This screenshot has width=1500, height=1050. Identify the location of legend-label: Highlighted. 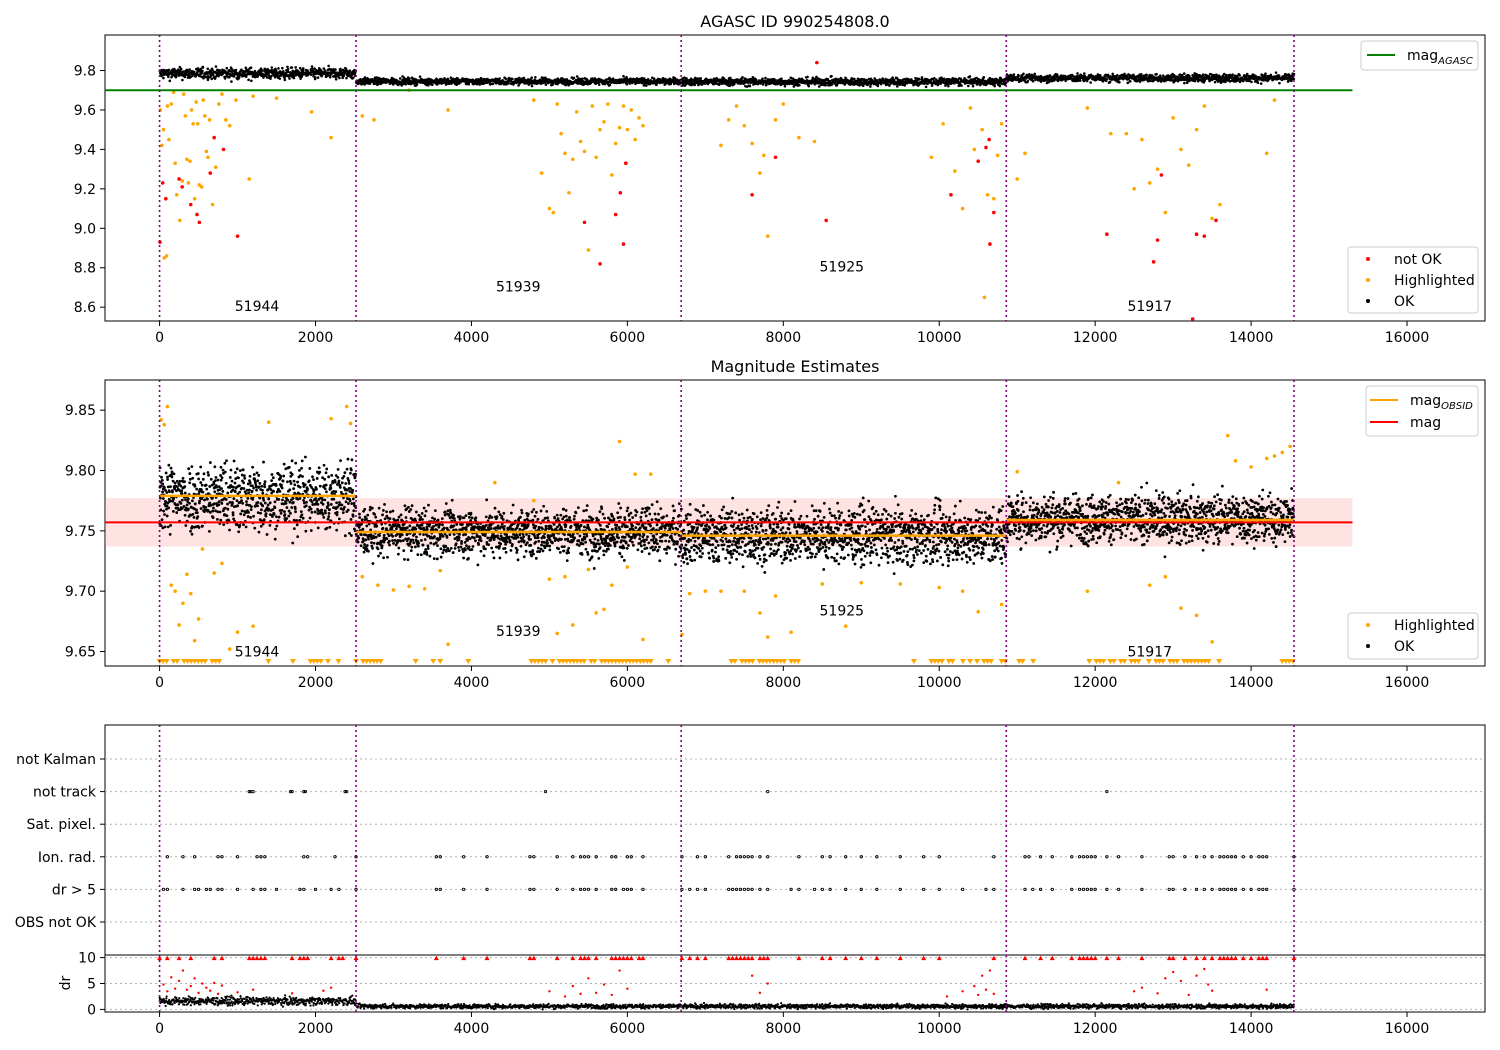
(1434, 281).